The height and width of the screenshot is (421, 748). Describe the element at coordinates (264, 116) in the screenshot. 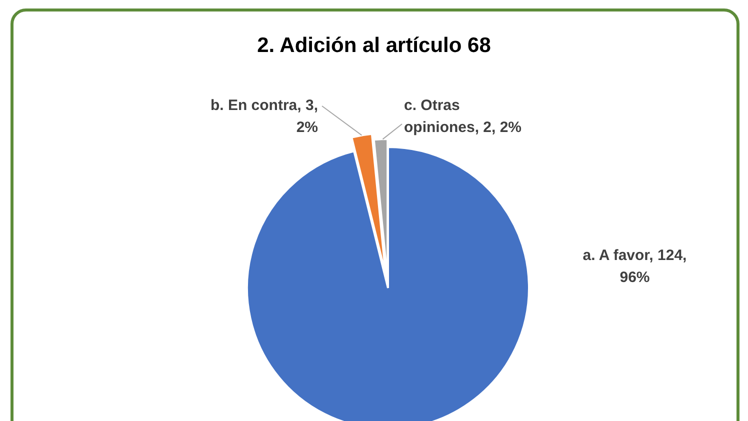

I see `slice-label: b. En contra, 3, 2%` at that location.